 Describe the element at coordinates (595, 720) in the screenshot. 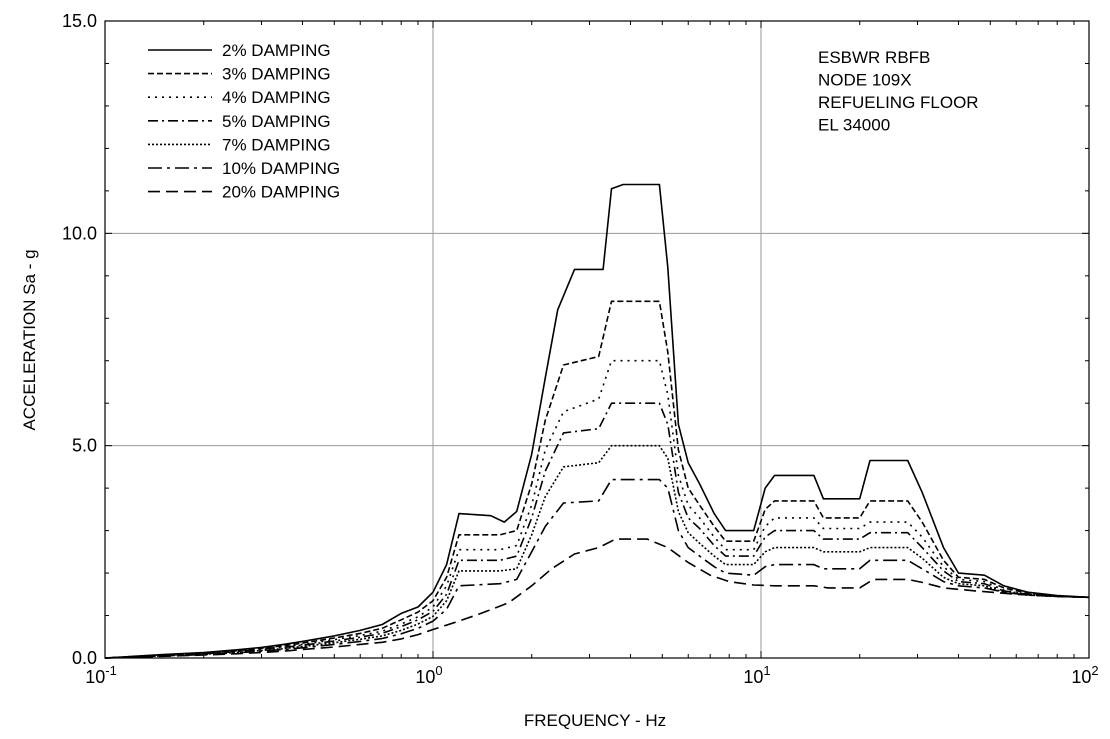

I see `x-axis-title: FREQUENCY - Hz` at that location.